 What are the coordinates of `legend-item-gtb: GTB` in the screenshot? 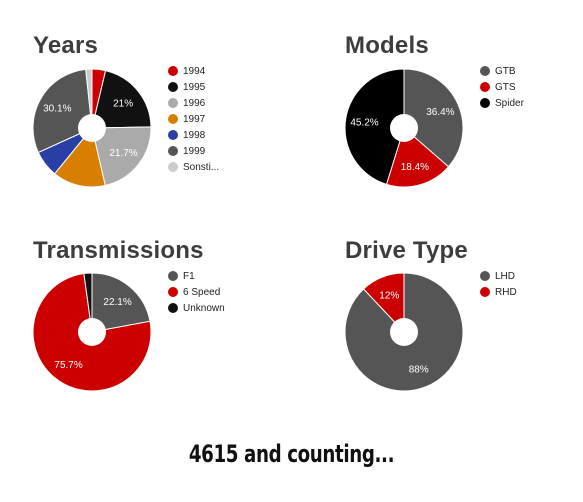 It's located at (502, 71).